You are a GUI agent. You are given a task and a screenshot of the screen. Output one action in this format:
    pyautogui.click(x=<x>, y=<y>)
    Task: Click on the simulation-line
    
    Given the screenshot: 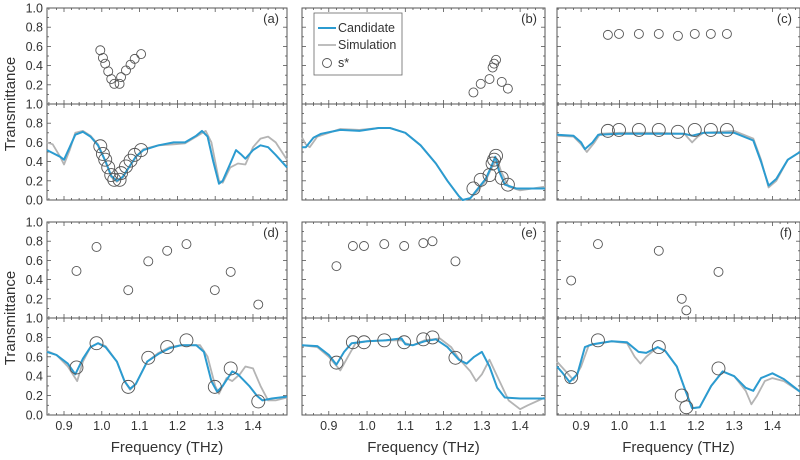 What is the action you would take?
    pyautogui.click(x=678, y=375)
    